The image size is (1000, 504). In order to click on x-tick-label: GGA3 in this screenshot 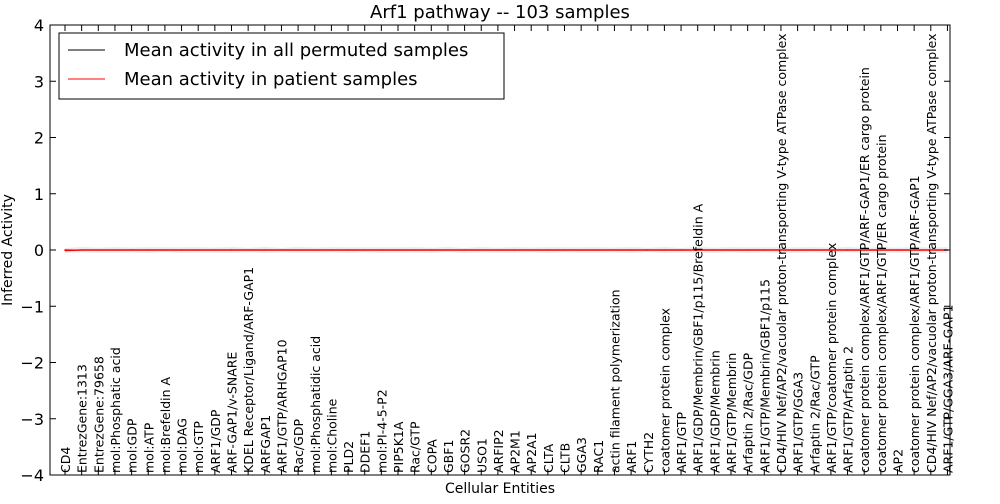, I will do `click(581, 455)`.